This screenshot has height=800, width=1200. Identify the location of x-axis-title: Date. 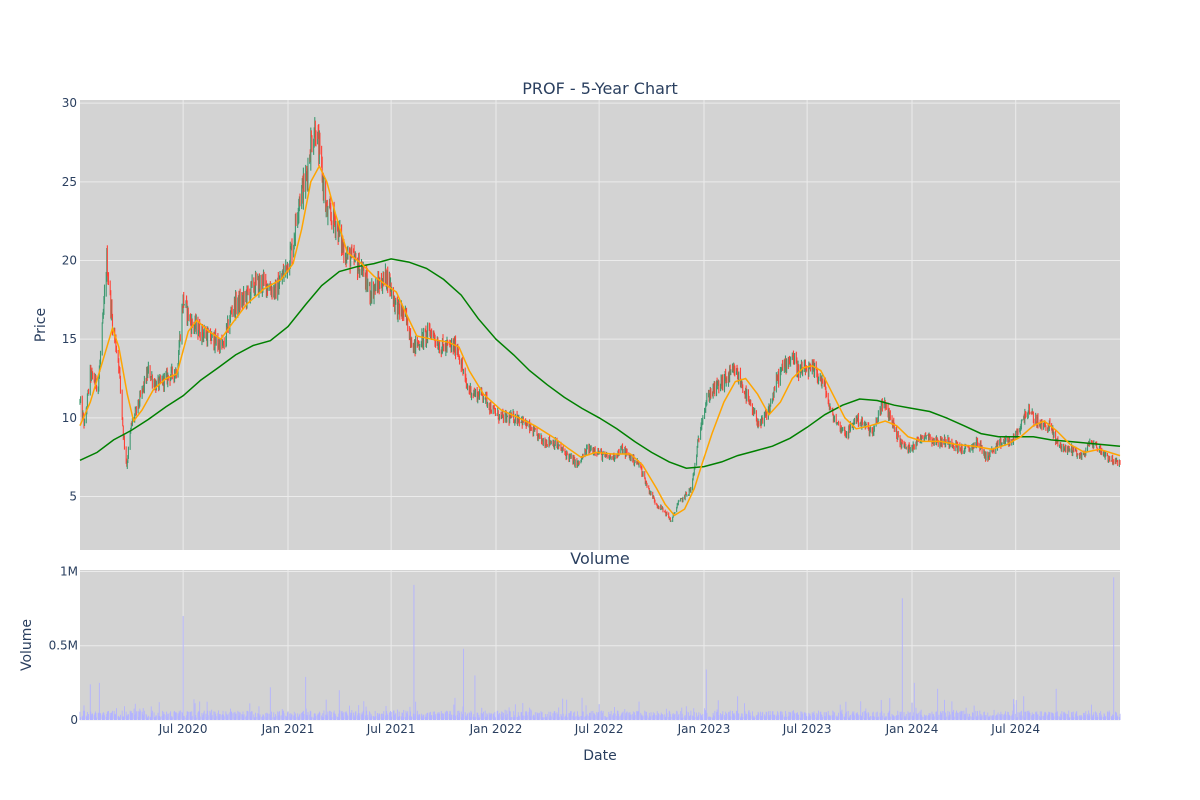
(599, 756).